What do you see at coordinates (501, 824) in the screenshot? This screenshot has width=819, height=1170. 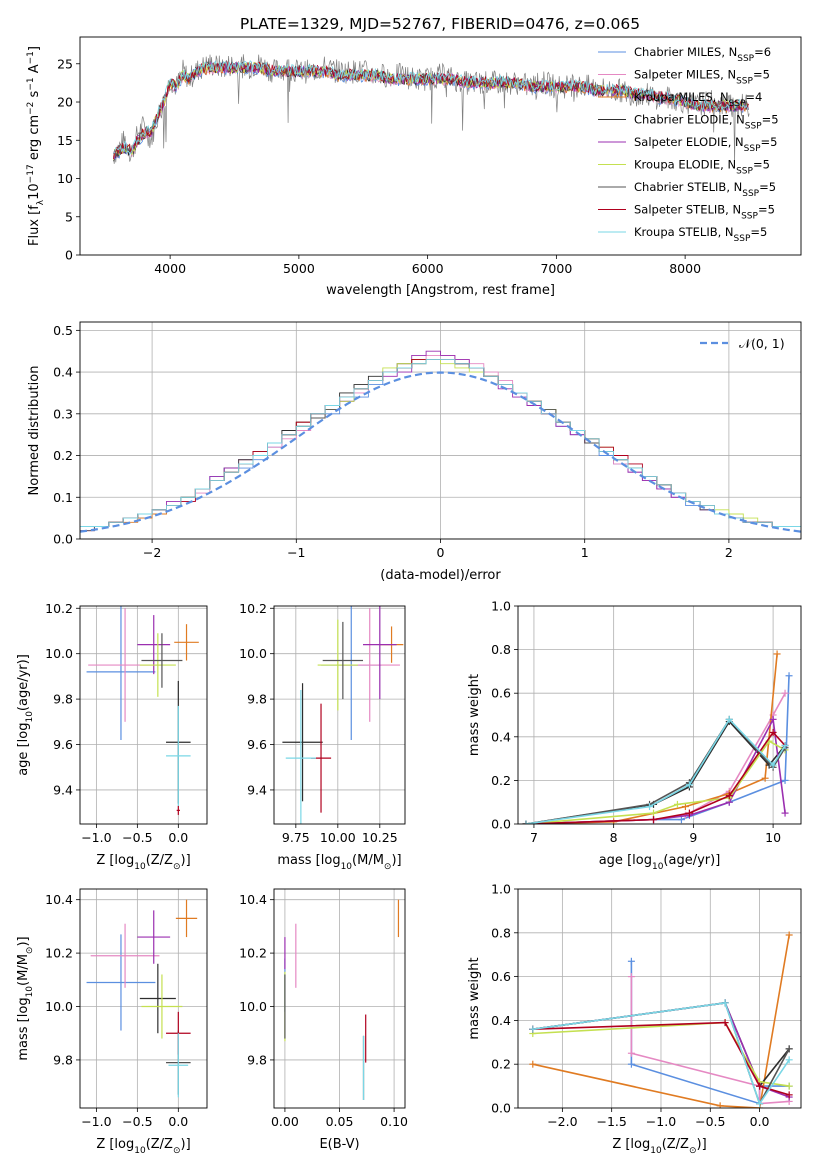 I see `y-tick-label: 0.0` at bounding box center [501, 824].